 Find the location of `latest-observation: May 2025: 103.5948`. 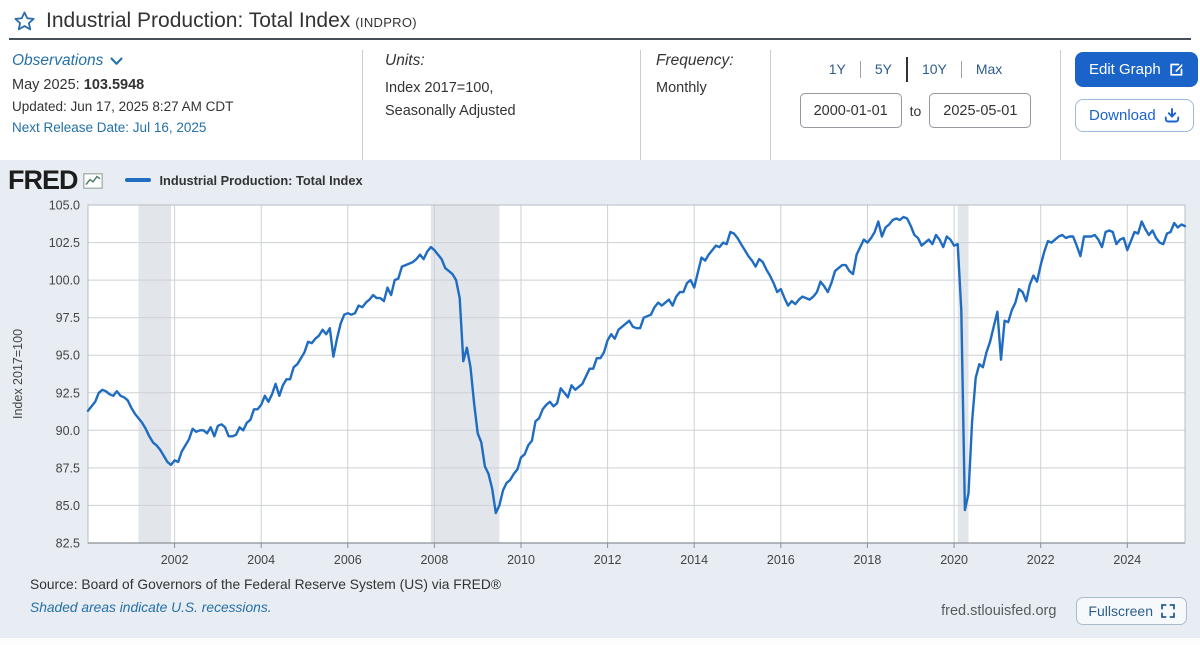

latest-observation: May 2025: 103.5948 is located at coordinates (187, 85).